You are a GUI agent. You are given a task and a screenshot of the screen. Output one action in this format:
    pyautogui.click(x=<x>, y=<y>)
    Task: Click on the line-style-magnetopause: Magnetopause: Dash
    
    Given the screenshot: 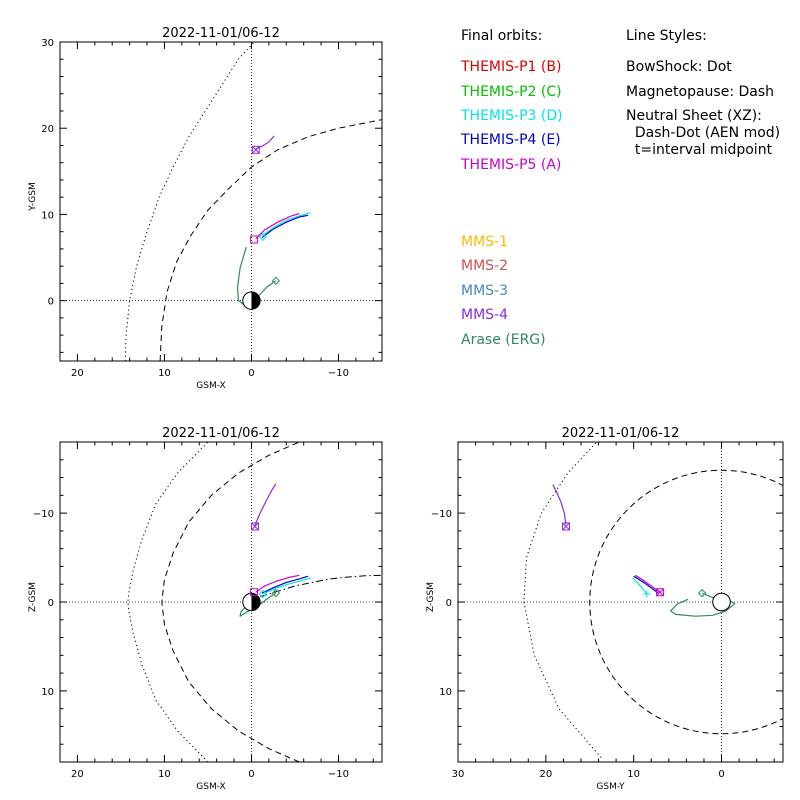 What is the action you would take?
    pyautogui.click(x=700, y=92)
    